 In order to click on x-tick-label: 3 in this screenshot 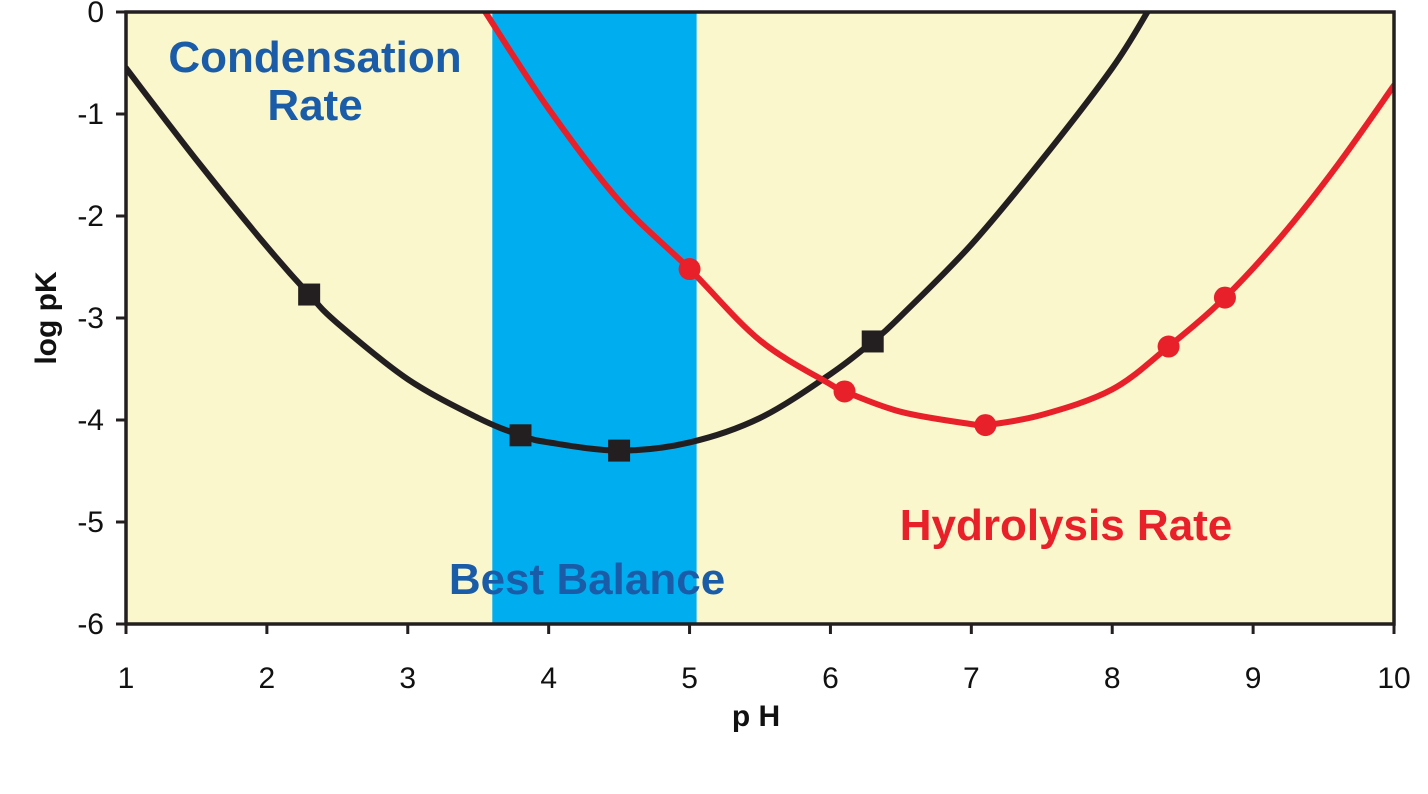, I will do `click(407, 678)`.